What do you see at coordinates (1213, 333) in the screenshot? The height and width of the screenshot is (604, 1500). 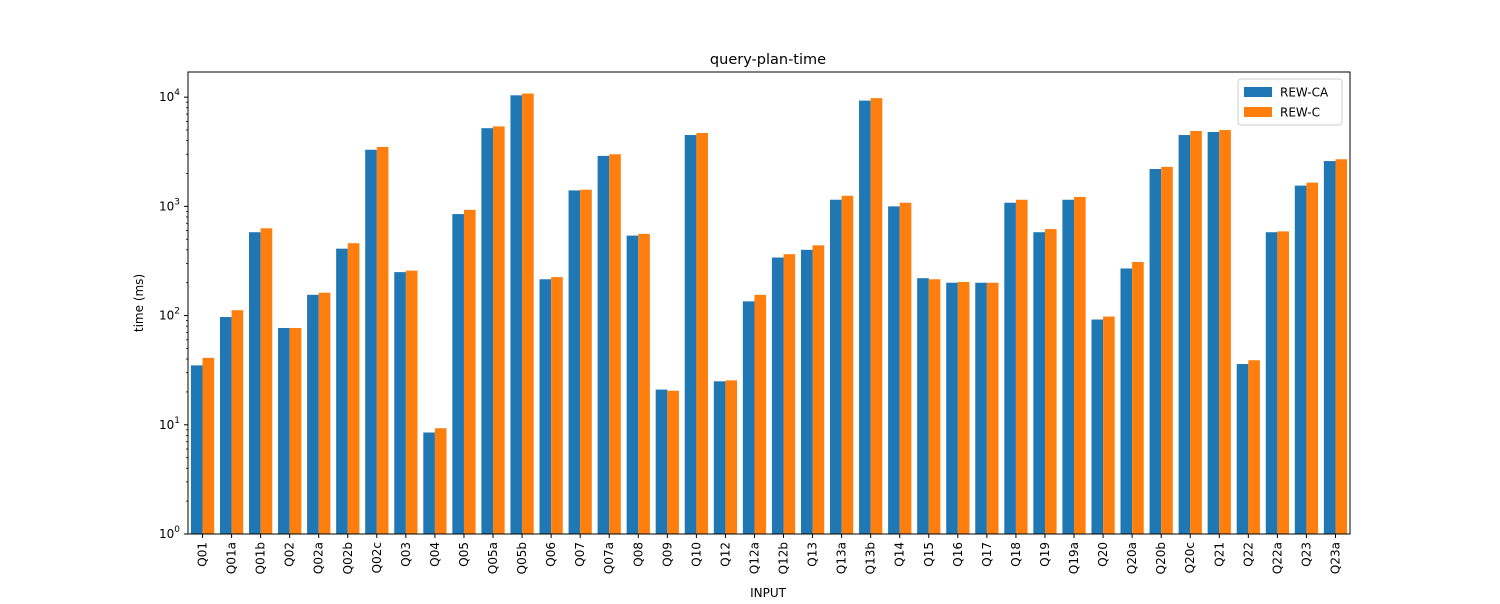 I see `bar-rew-ca-q21` at bounding box center [1213, 333].